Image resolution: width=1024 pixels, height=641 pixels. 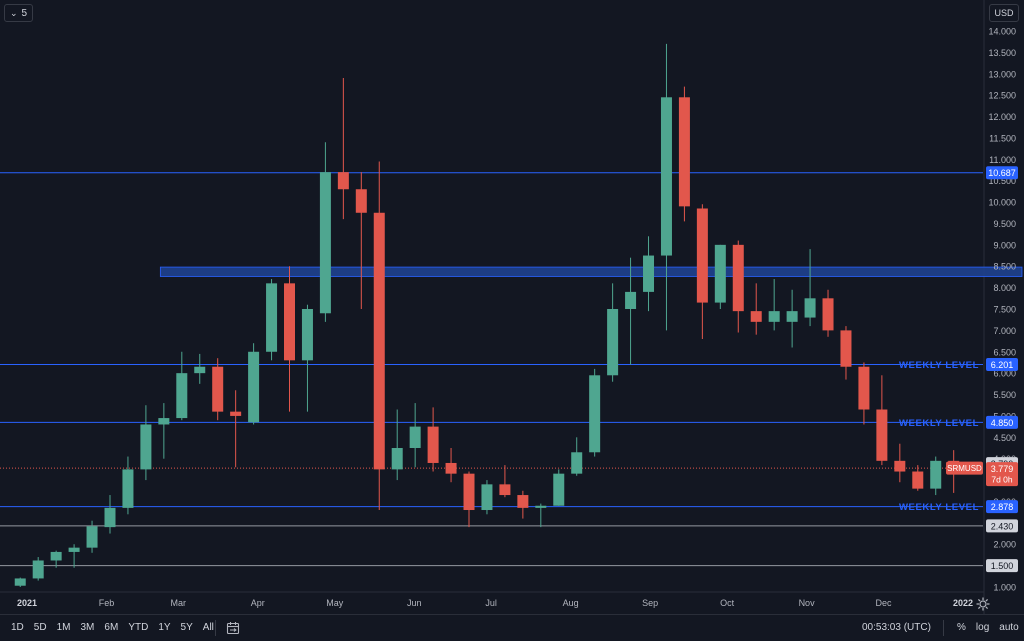 I want to click on last-price-badge, so click(x=1002, y=474).